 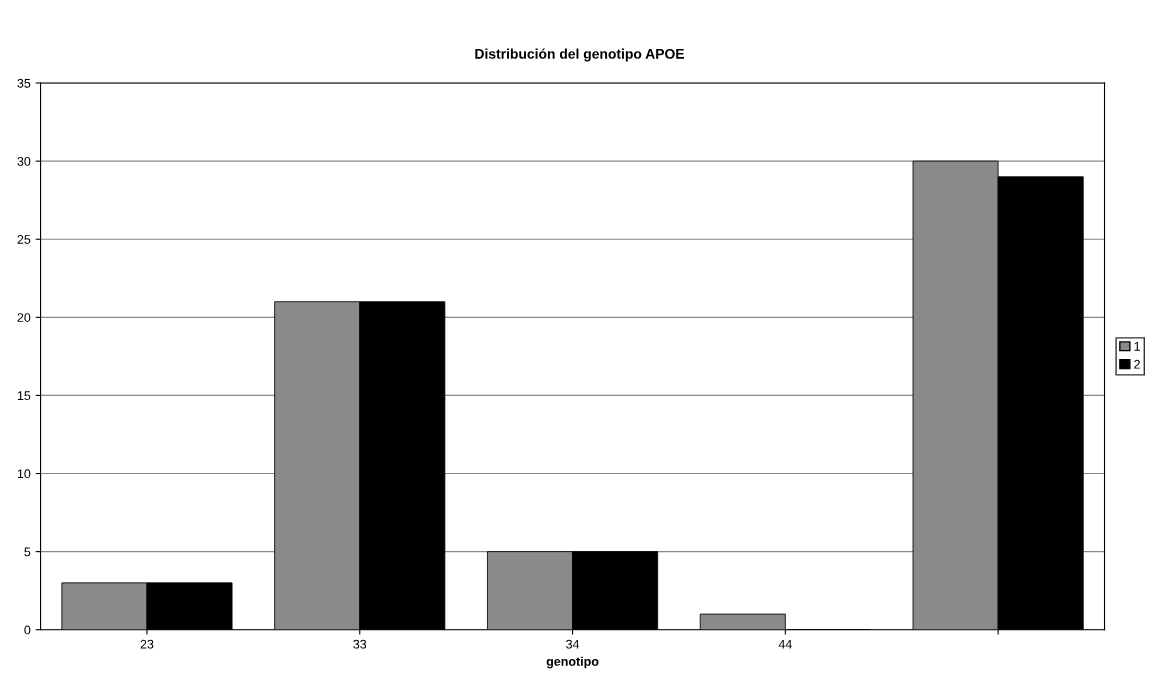 What do you see at coordinates (785, 644) in the screenshot?
I see `x-tick-label: 44` at bounding box center [785, 644].